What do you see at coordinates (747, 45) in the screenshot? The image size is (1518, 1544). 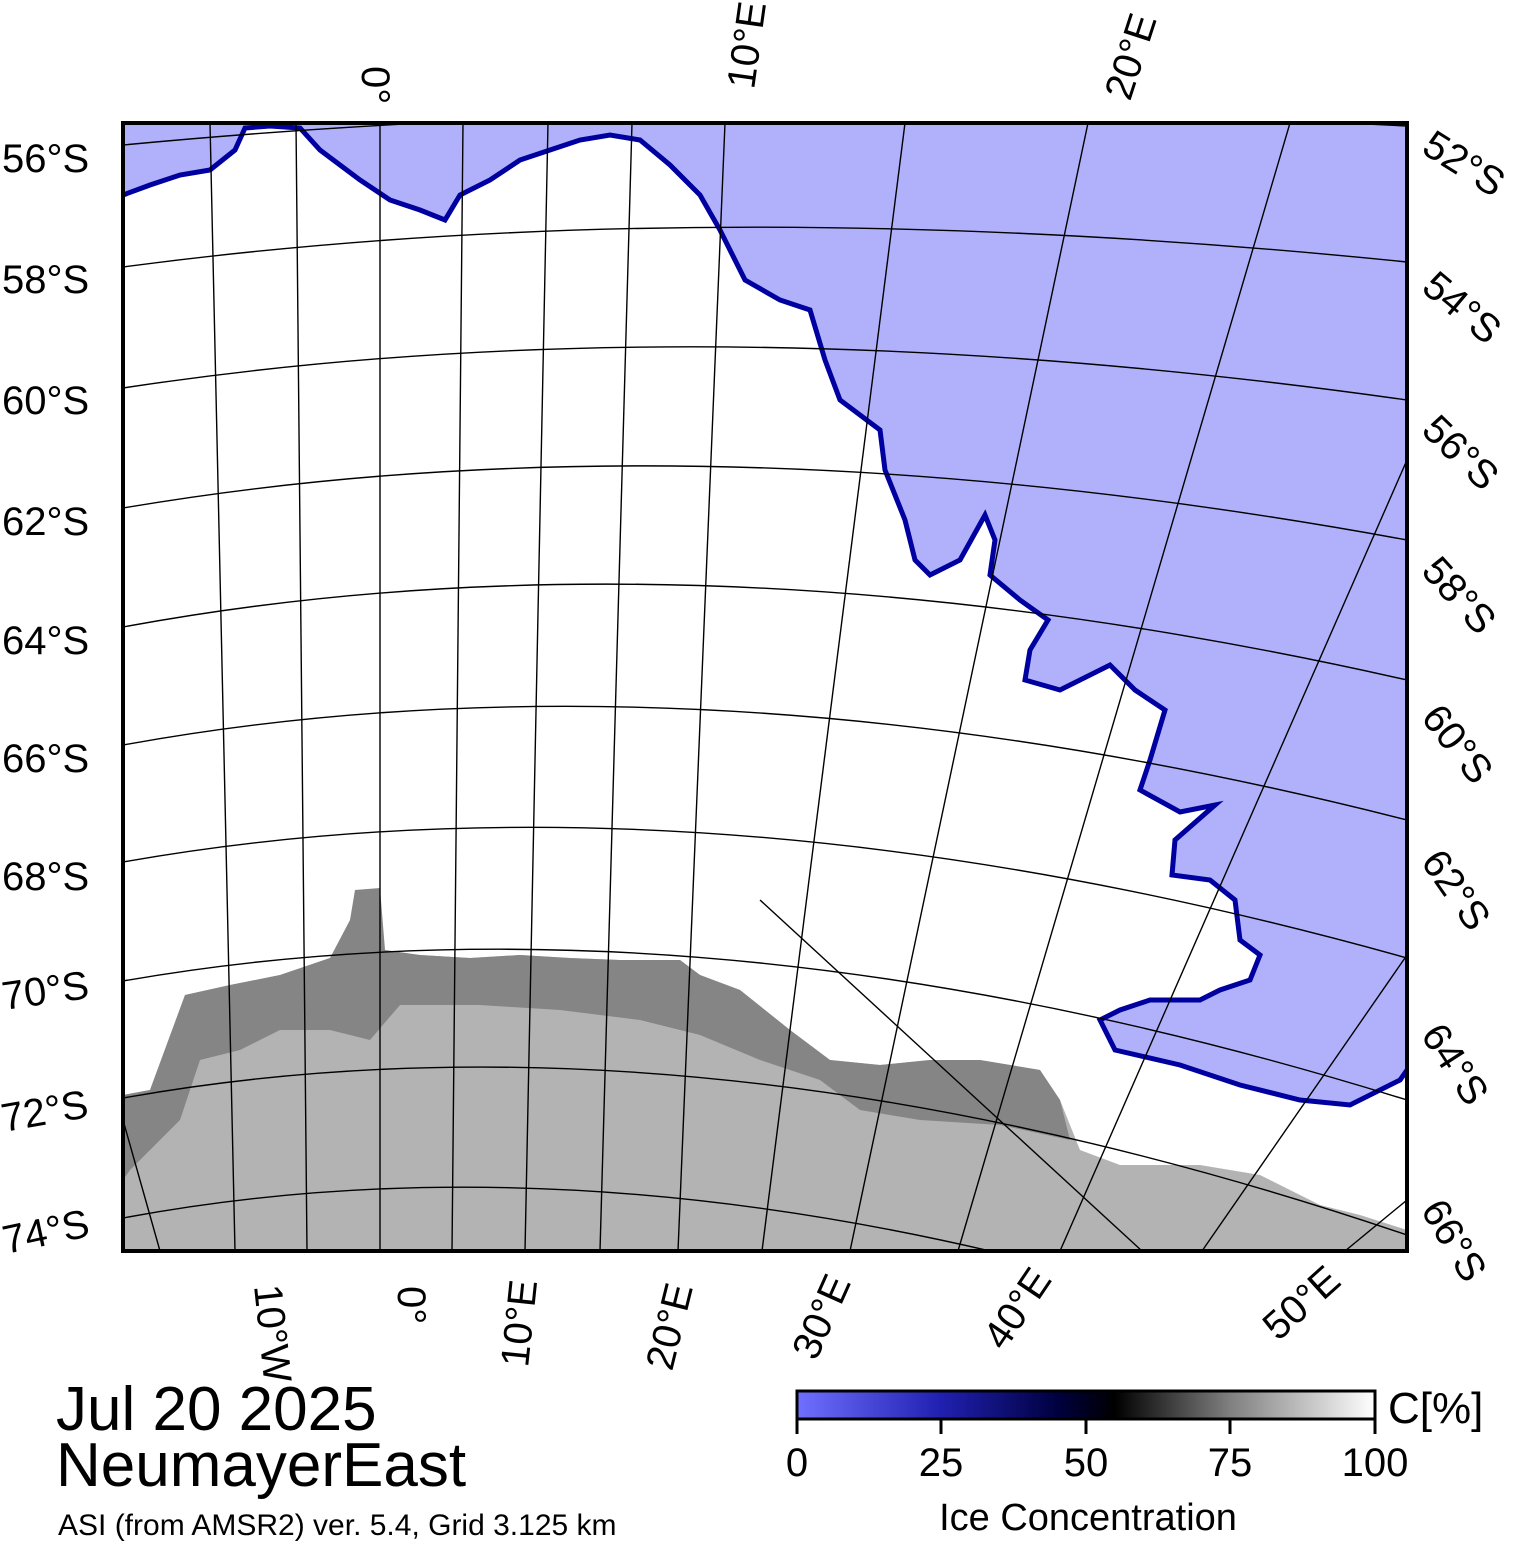 I see `lon-label-top: 10°E` at bounding box center [747, 45].